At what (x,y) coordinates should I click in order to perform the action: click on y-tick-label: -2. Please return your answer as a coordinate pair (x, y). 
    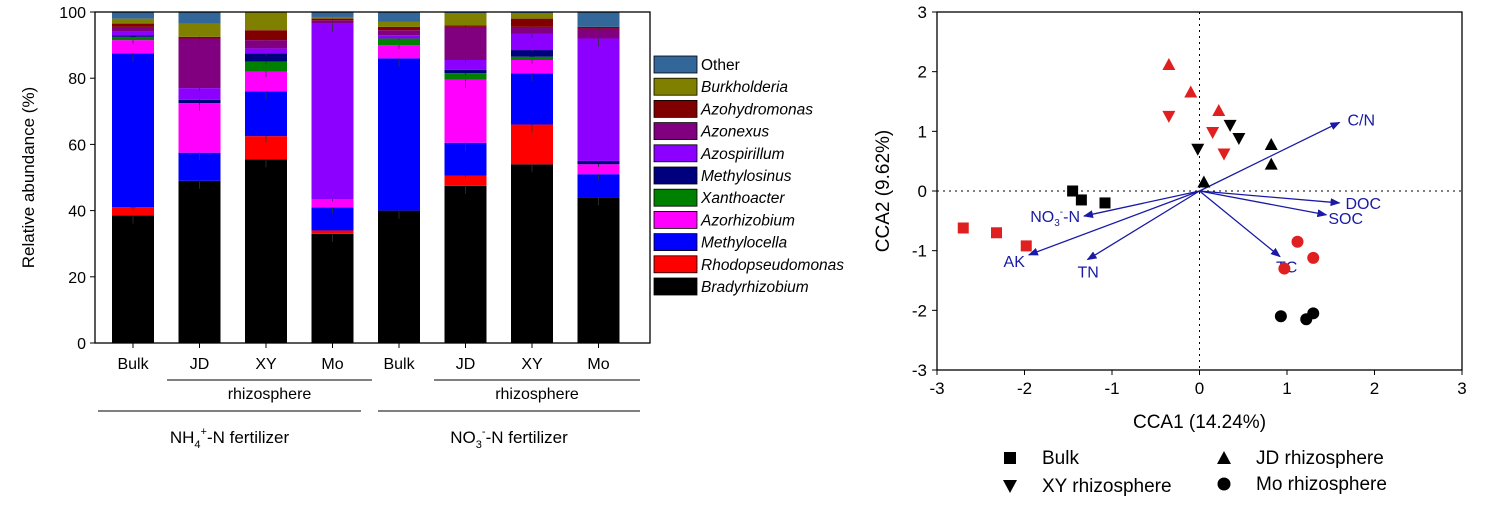
    Looking at the image, I should click on (919, 310).